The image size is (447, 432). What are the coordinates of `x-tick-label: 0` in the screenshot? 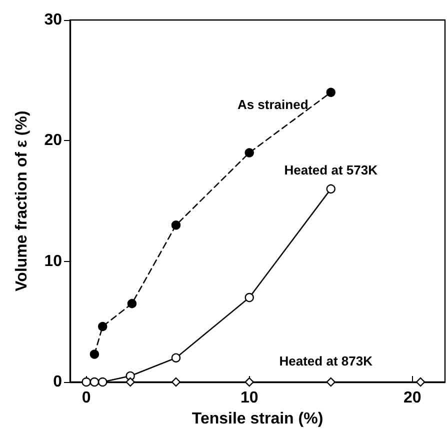 It's located at (86, 398).